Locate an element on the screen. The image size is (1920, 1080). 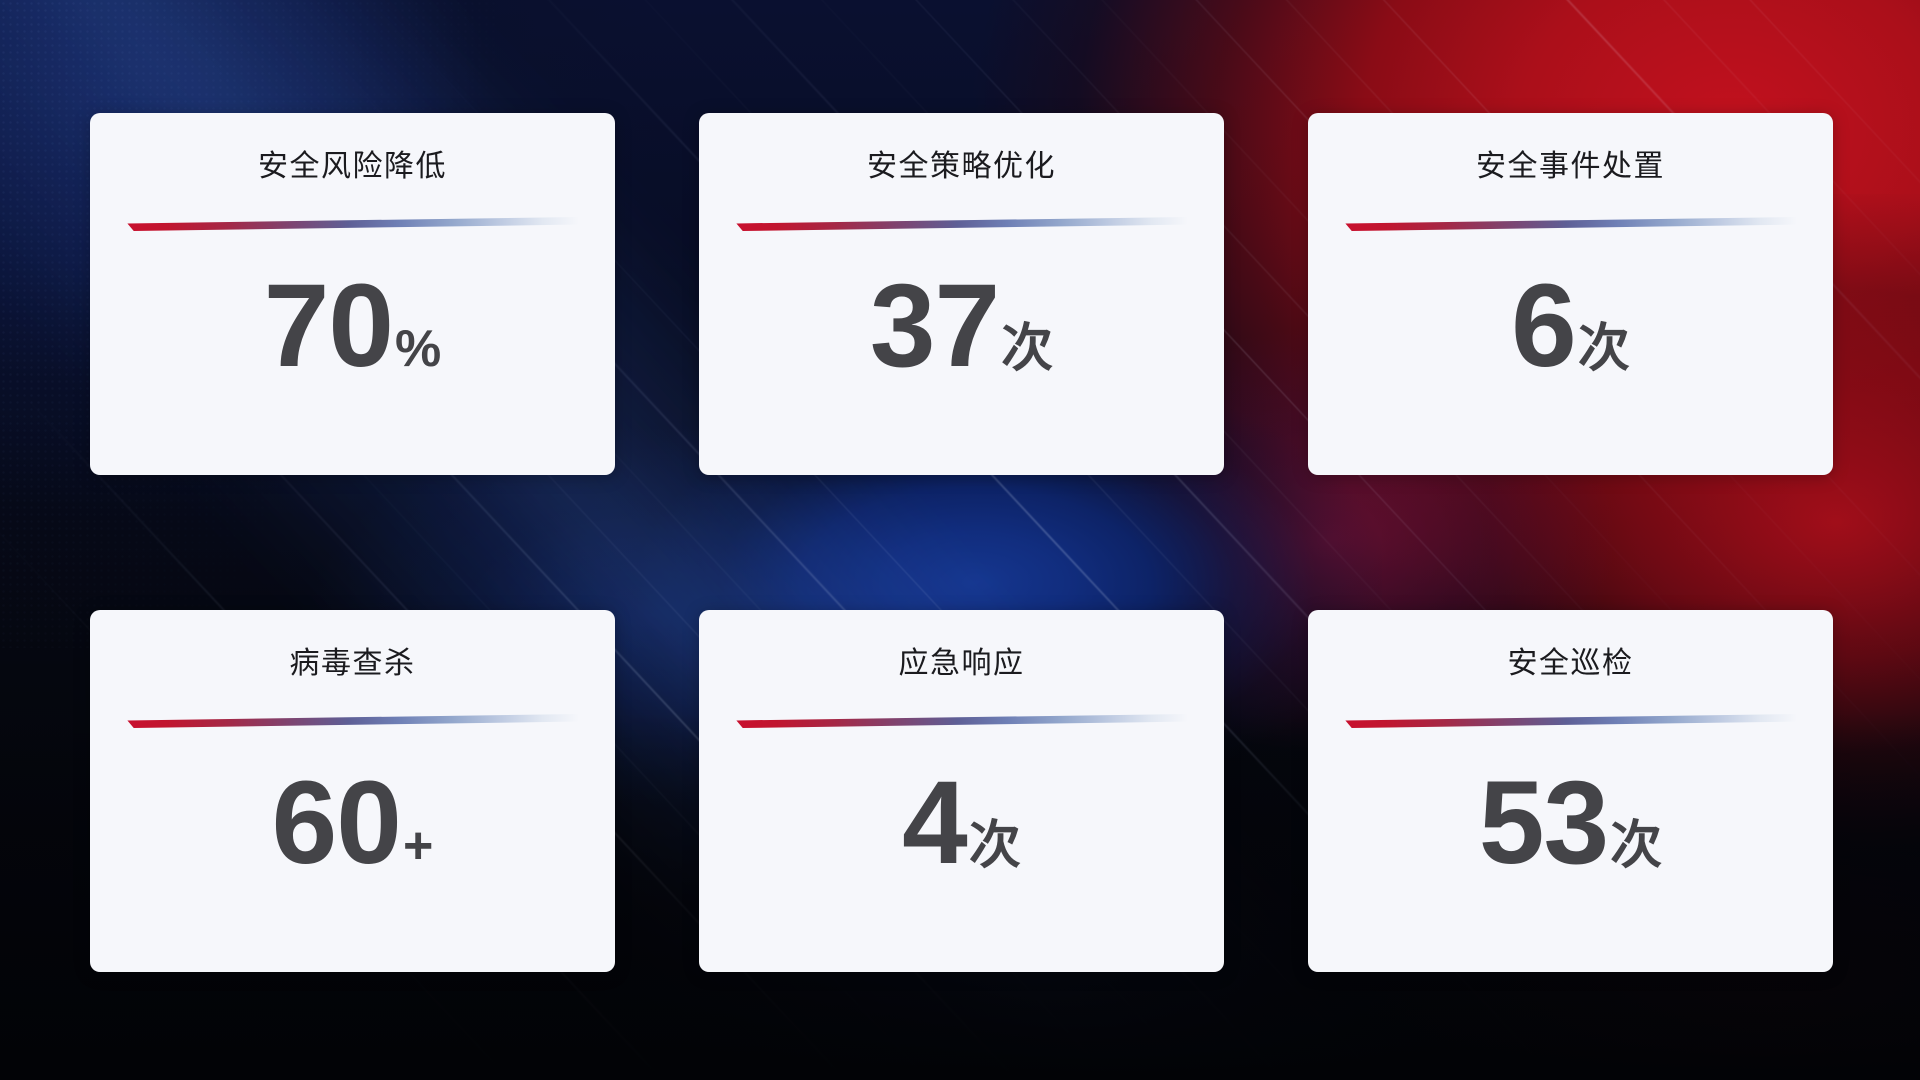
stat-card-value: 6 is located at coordinates (1544, 326).